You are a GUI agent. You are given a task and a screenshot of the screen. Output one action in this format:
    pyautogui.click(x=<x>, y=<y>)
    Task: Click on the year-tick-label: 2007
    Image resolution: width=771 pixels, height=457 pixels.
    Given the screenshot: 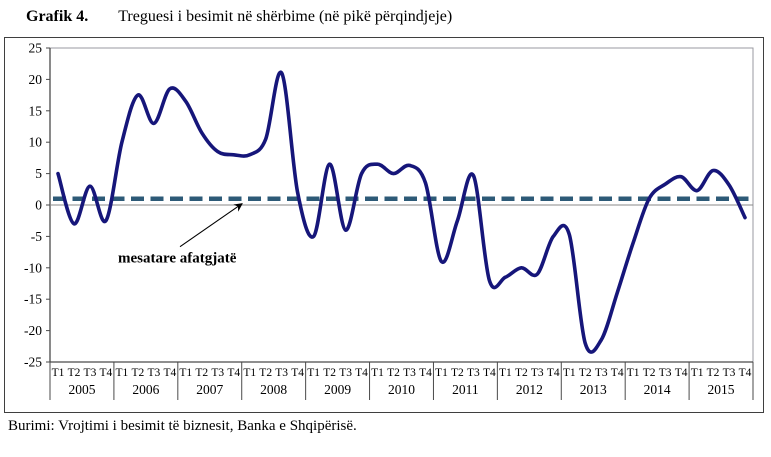 What is the action you would take?
    pyautogui.click(x=209, y=389)
    